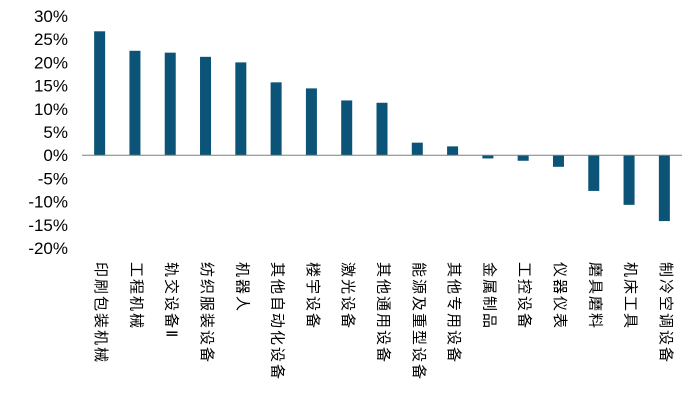  I want to click on x-category-label: 机床工具, so click(631, 296).